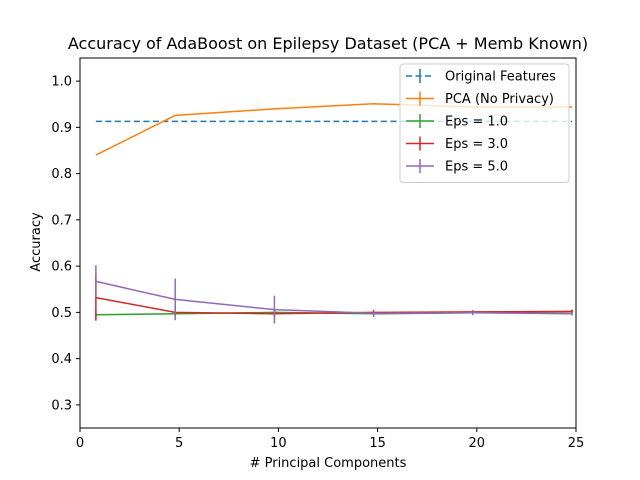 Image resolution: width=640 pixels, height=480 pixels. I want to click on y-tick-label-7: 1.0, so click(61, 82).